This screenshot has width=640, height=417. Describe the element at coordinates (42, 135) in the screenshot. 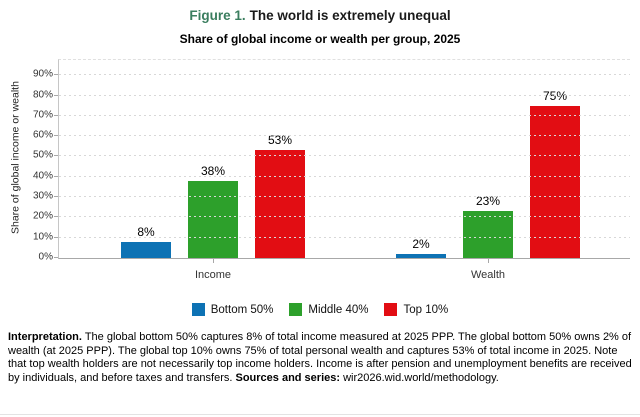

I see `y-tick-label: 60%` at that location.